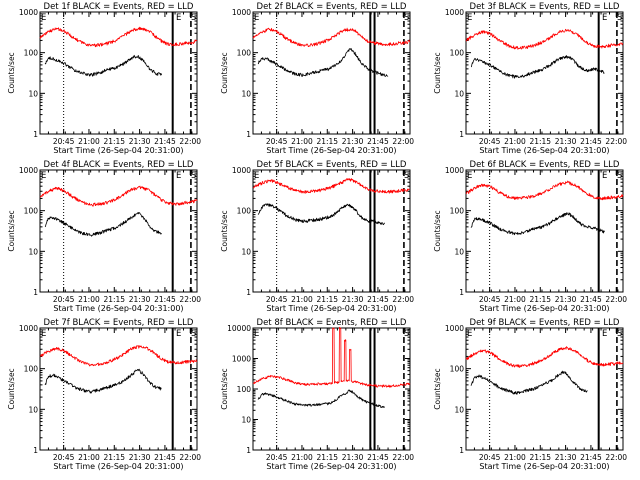 Image resolution: width=640 pixels, height=480 pixels. What do you see at coordinates (239, 328) in the screenshot?
I see `y-tick-label: 10000` at bounding box center [239, 328].